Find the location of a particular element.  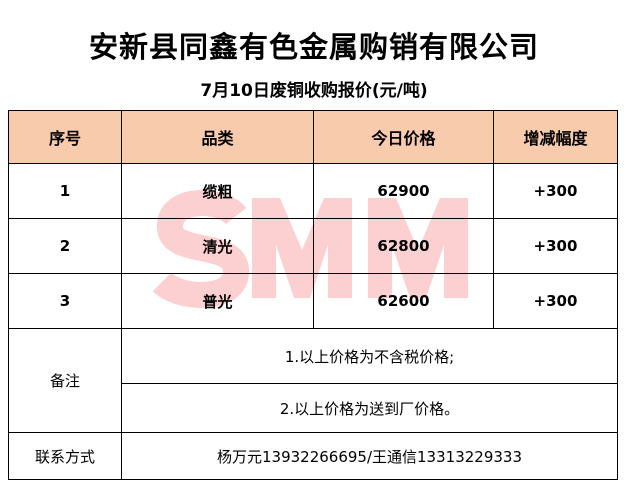

table-row: 1 缆粗 62900 +300 is located at coordinates (313, 191).